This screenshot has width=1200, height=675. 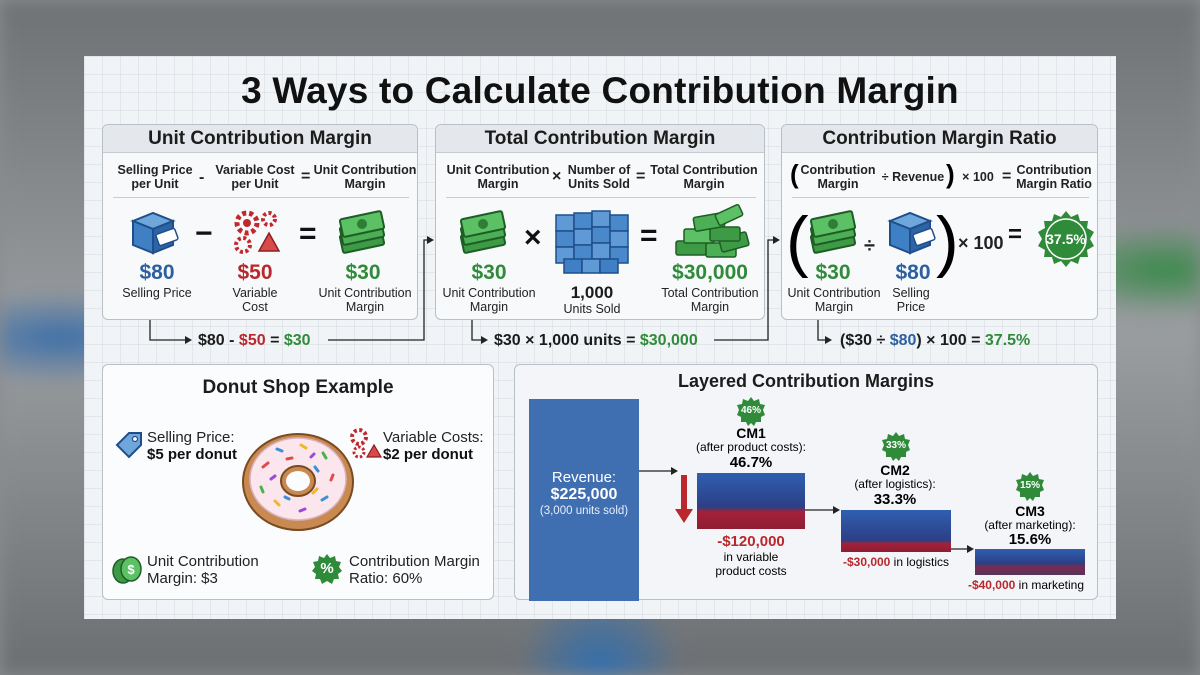 I want to click on cm3-desc: (after marketing):, so click(x=1030, y=525).